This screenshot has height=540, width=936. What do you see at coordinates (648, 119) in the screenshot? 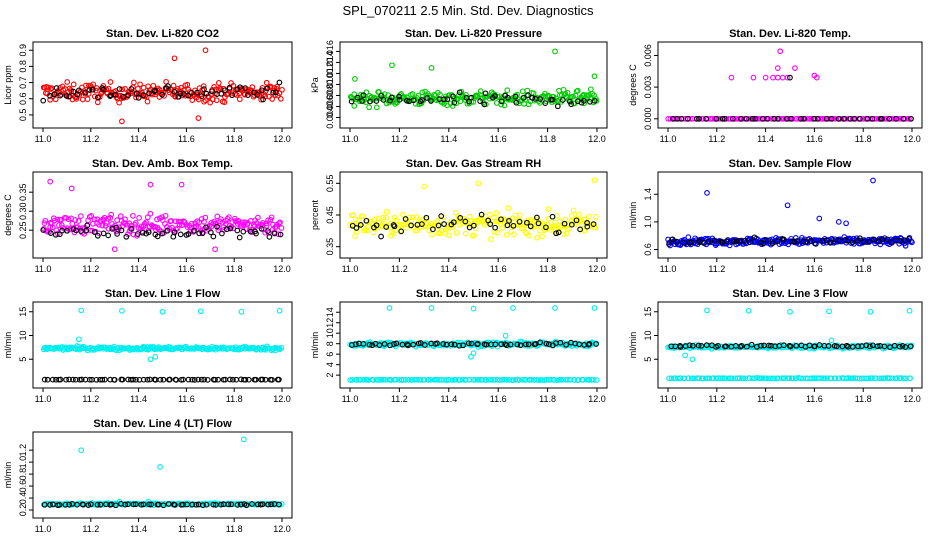
I see `y-tick-label: 0.000` at bounding box center [648, 119].